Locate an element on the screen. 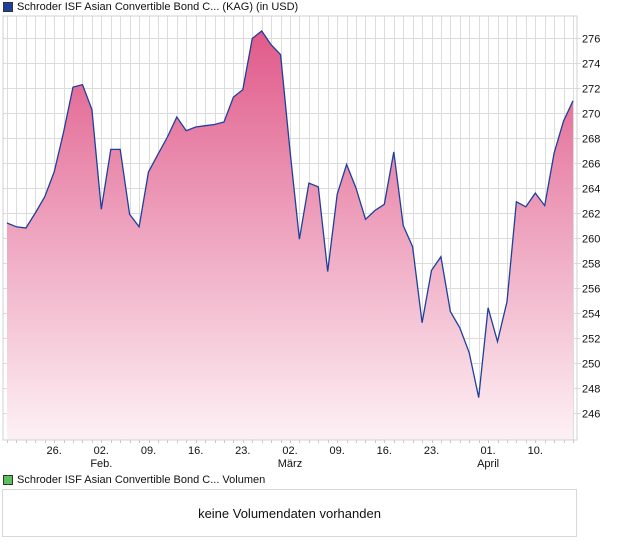 This screenshot has height=546, width=620. x-month-label: Feb. is located at coordinates (101, 464).